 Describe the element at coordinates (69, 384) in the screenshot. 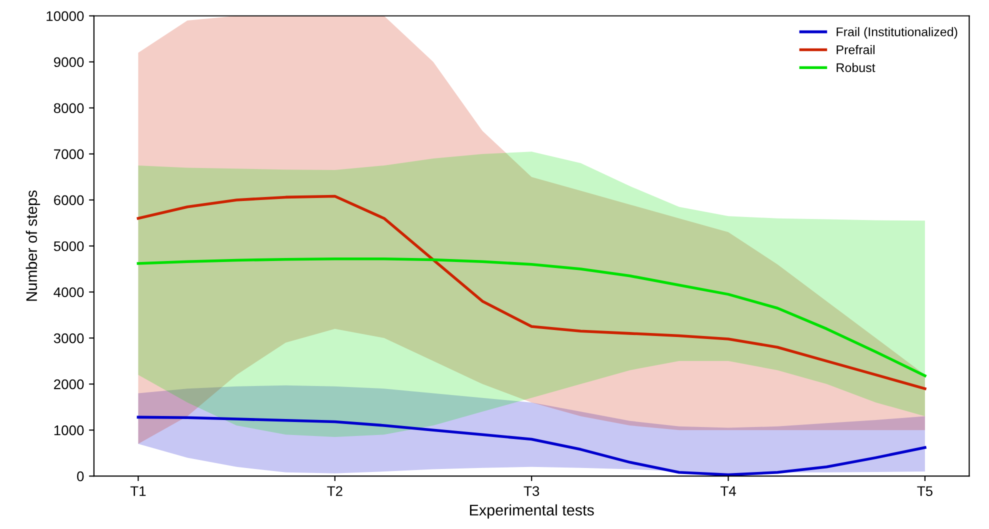

I see `y-tick-label: 2000` at that location.